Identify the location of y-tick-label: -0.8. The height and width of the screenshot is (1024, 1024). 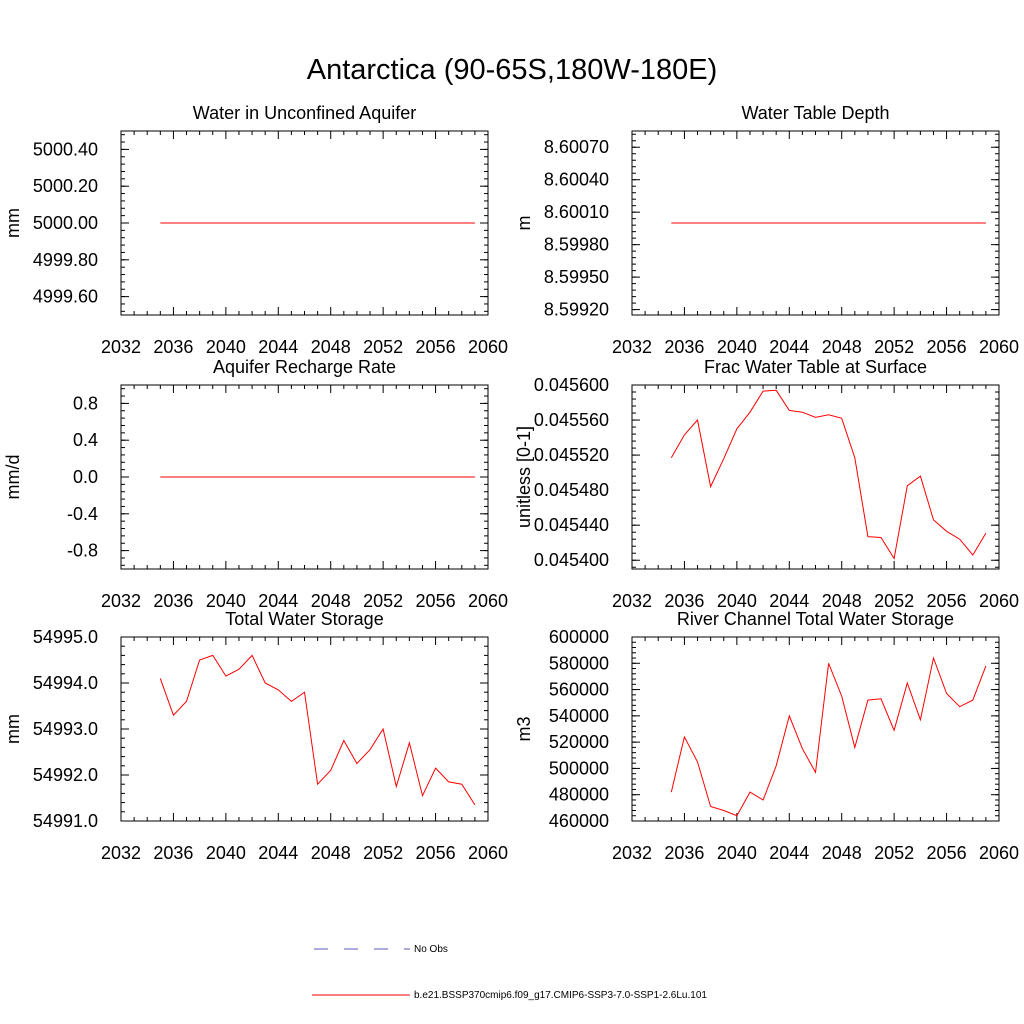
(82, 551).